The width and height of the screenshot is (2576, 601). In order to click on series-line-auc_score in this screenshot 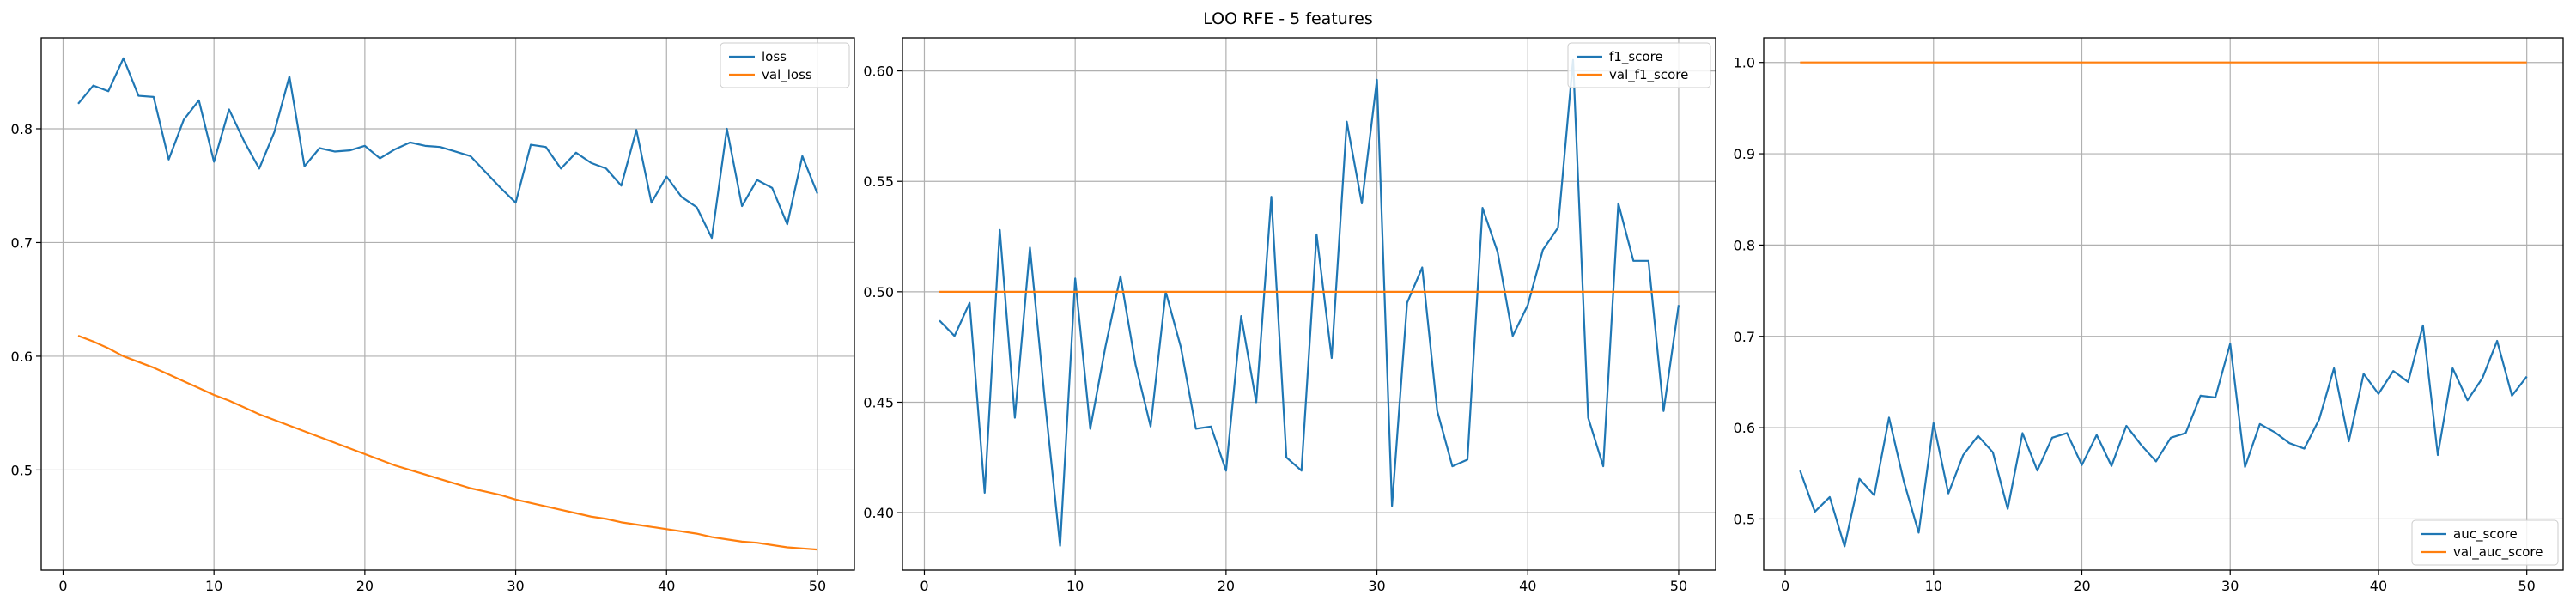, I will do `click(2163, 436)`.